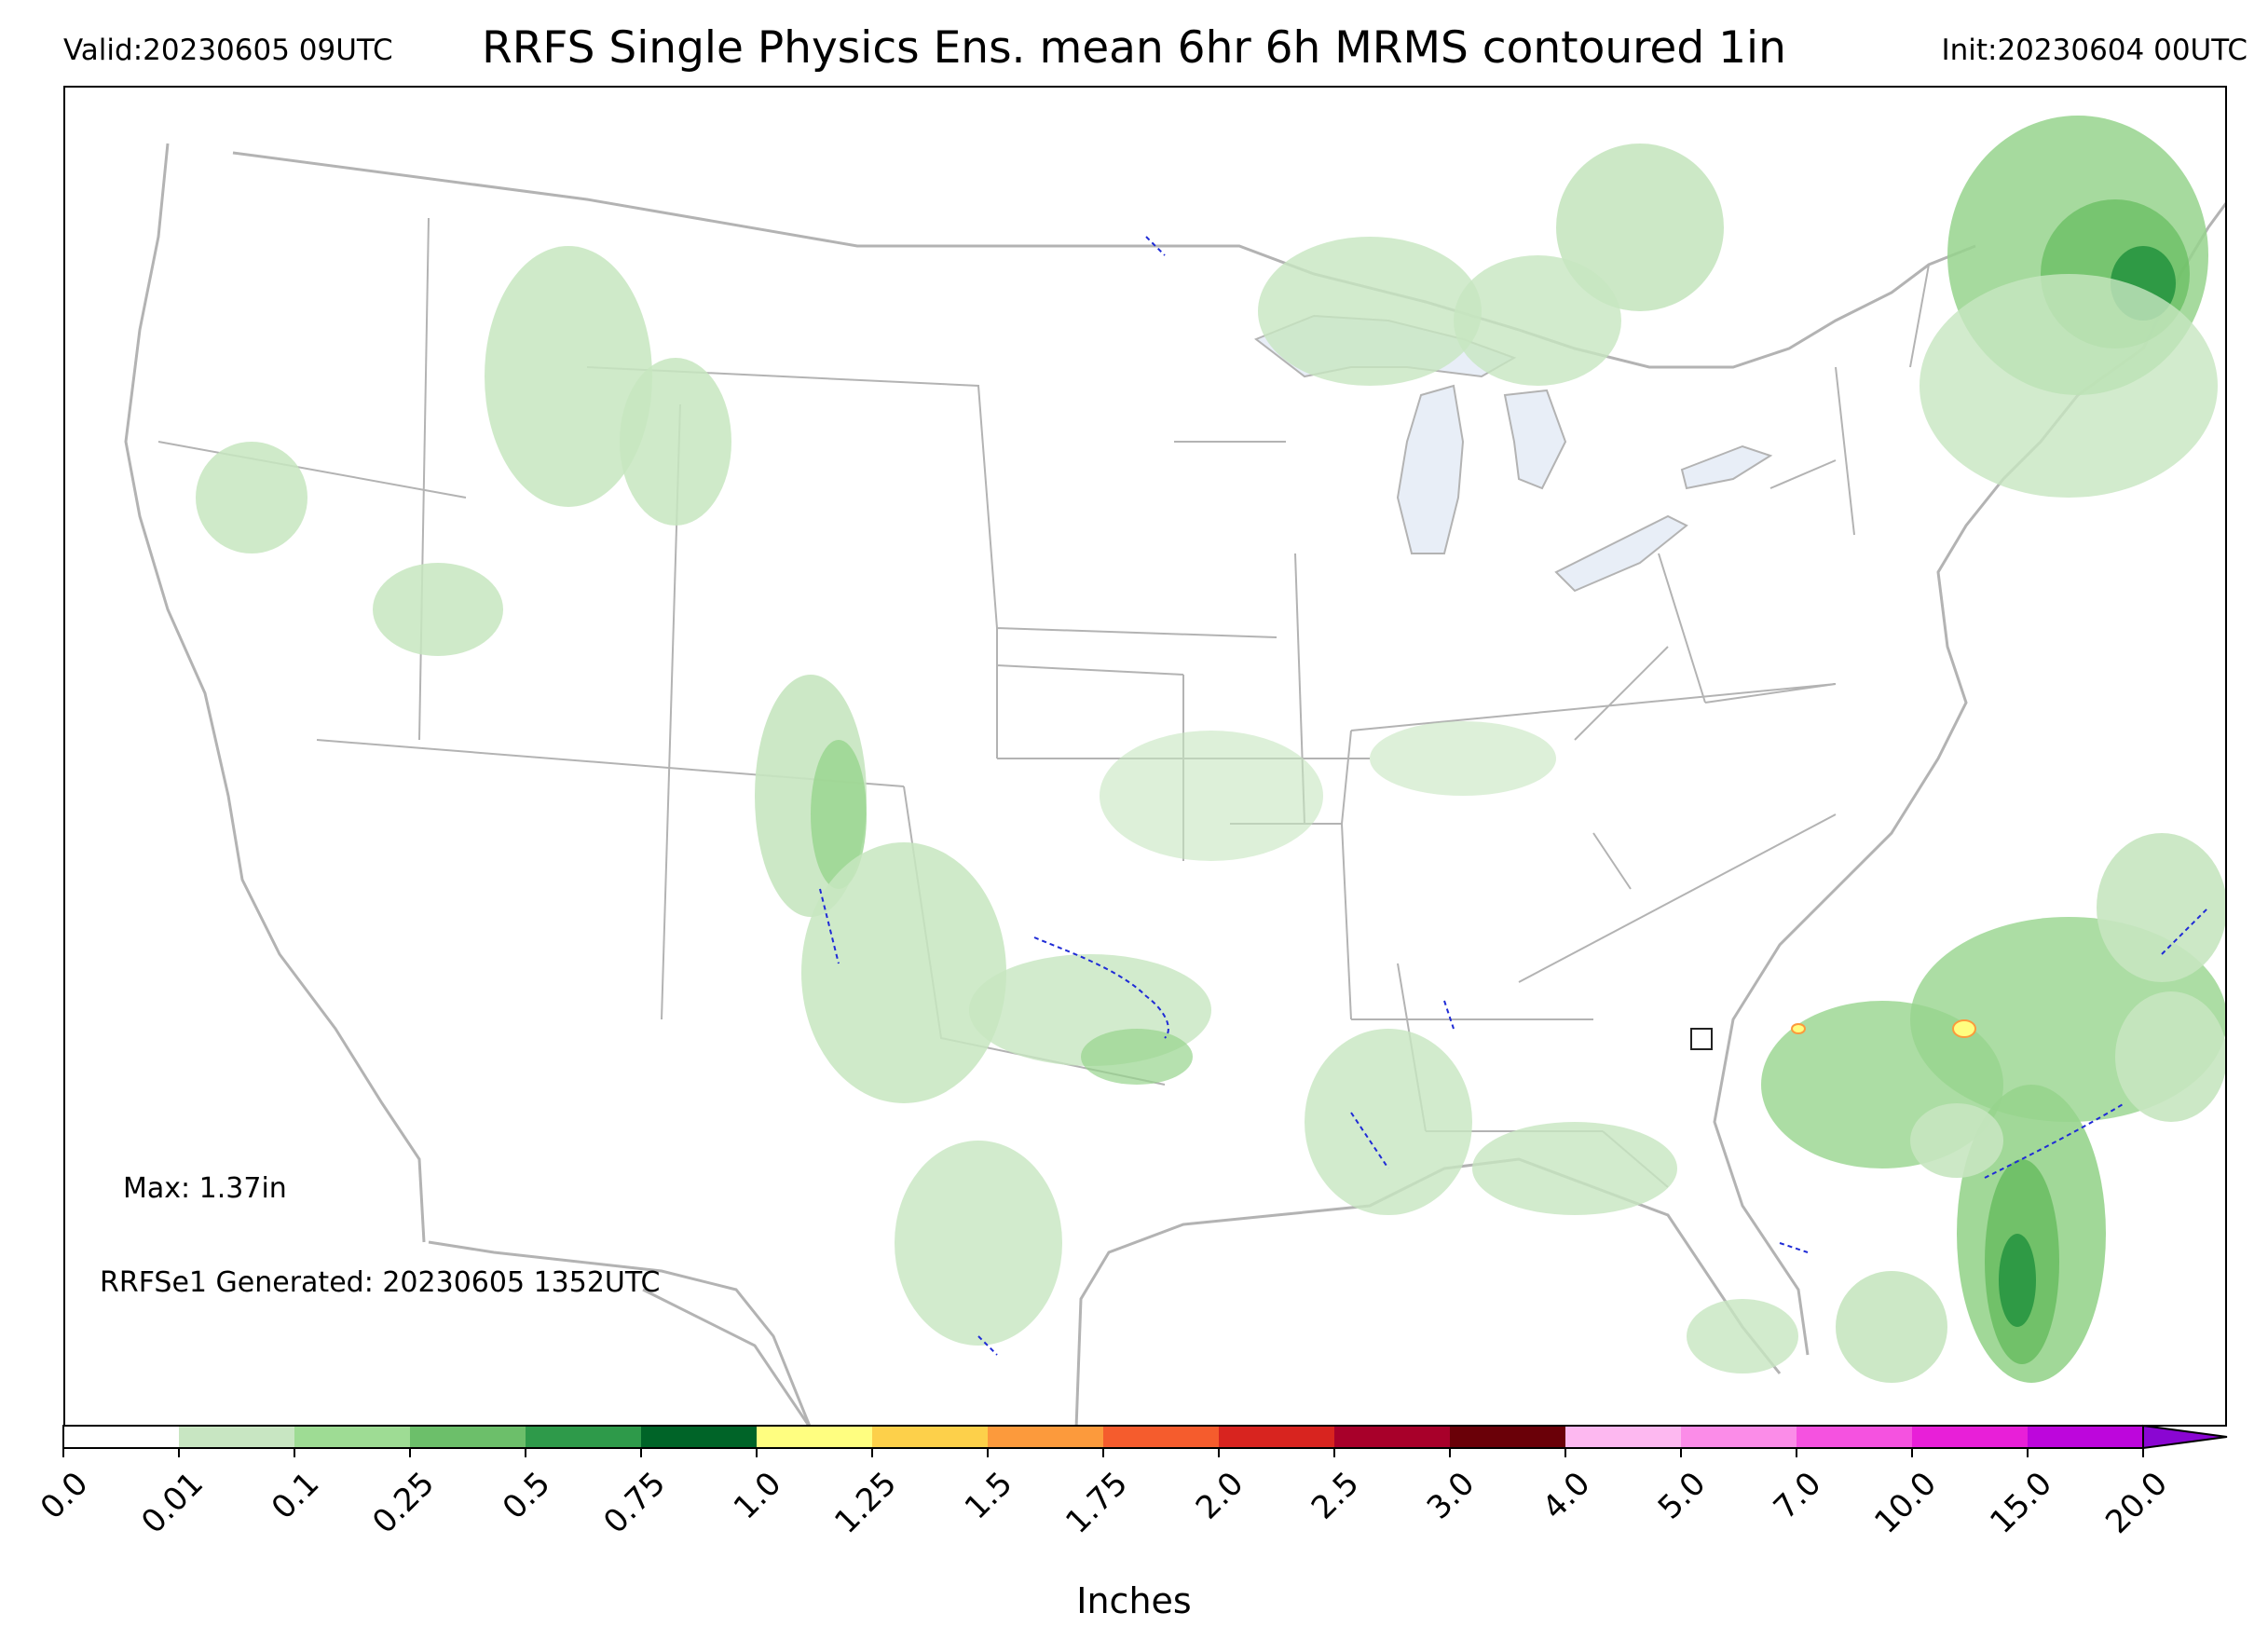 This screenshot has width=2268, height=1640. What do you see at coordinates (2136, 1503) in the screenshot?
I see `colorbar-tick-label: 20.0` at bounding box center [2136, 1503].